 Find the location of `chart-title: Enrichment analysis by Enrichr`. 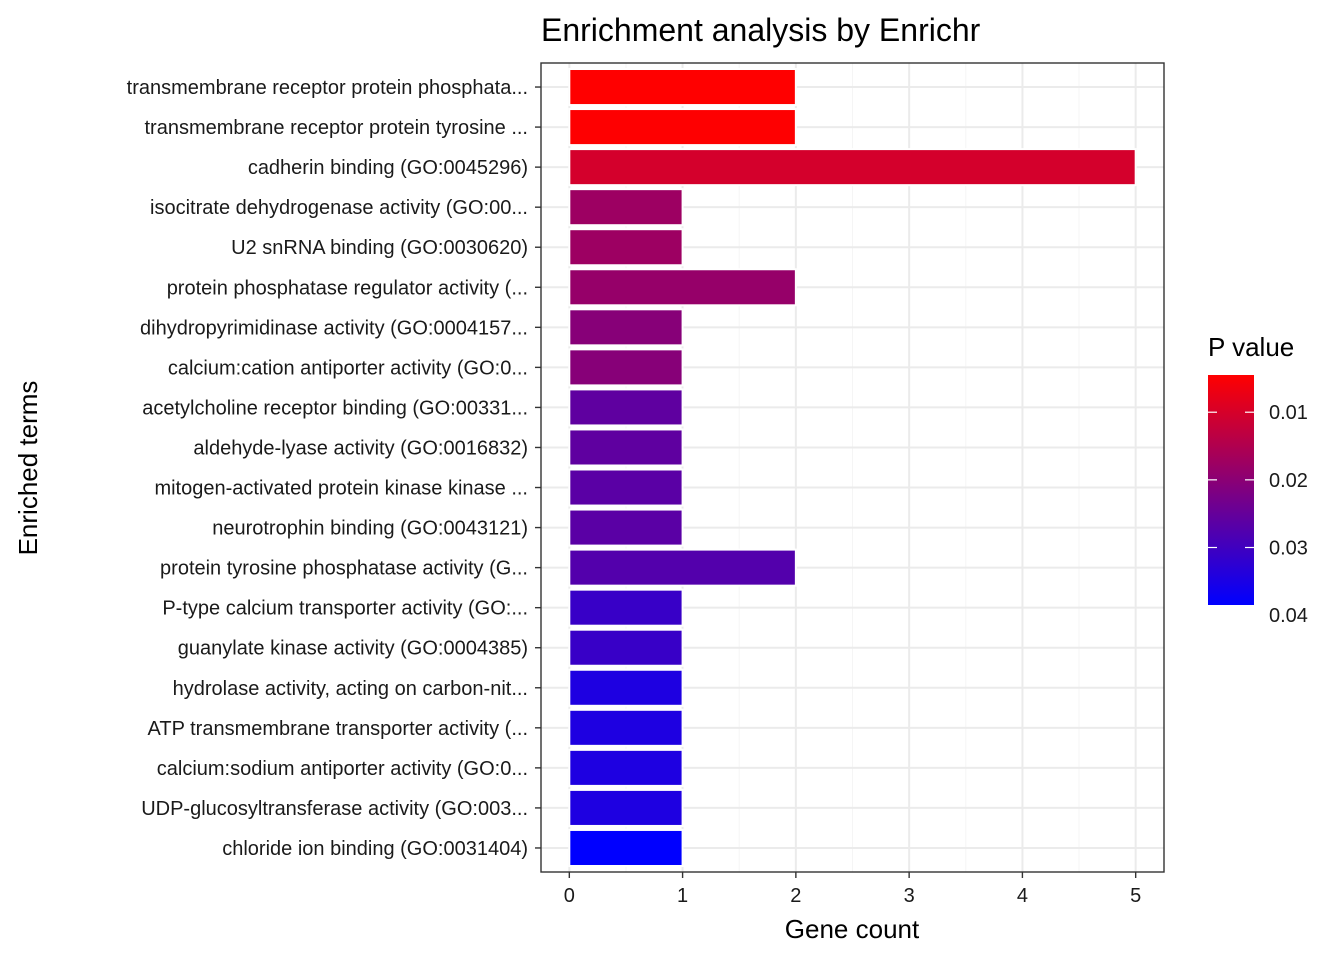

chart-title: Enrichment analysis by Enrichr is located at coordinates (761, 30).